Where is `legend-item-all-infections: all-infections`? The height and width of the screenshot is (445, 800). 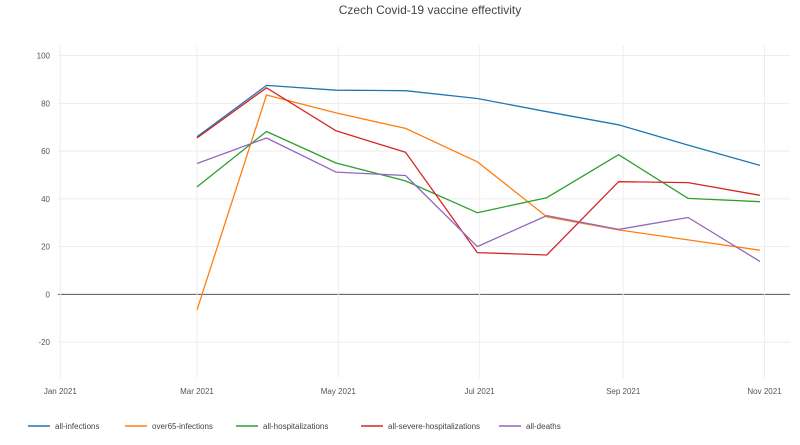
legend-item-all-infections: all-infections is located at coordinates (63, 426).